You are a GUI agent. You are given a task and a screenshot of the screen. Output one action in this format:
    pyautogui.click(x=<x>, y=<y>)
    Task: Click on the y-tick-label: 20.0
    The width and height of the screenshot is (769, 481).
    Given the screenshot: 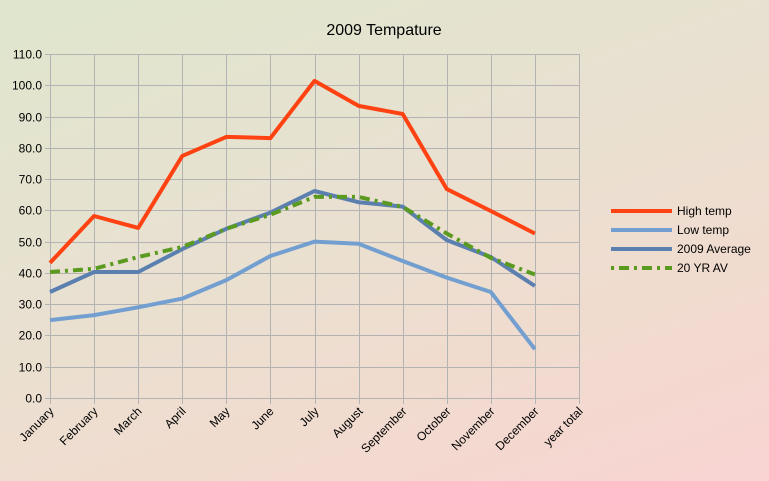 What is the action you would take?
    pyautogui.click(x=31, y=336)
    